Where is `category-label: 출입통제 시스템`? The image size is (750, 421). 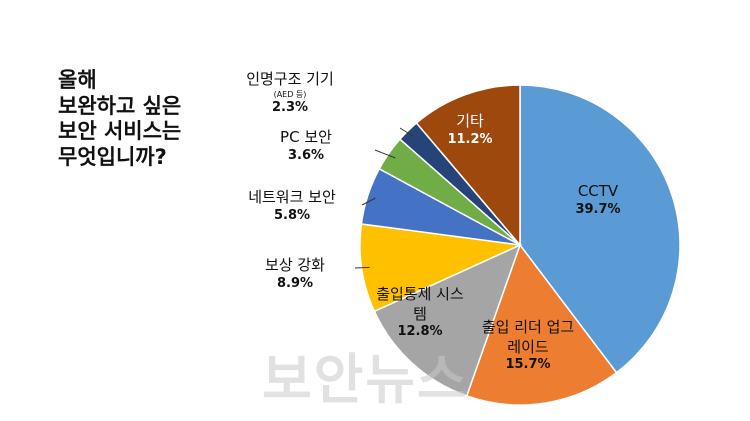 category-label: 출입통제 시스템 is located at coordinates (420, 304).